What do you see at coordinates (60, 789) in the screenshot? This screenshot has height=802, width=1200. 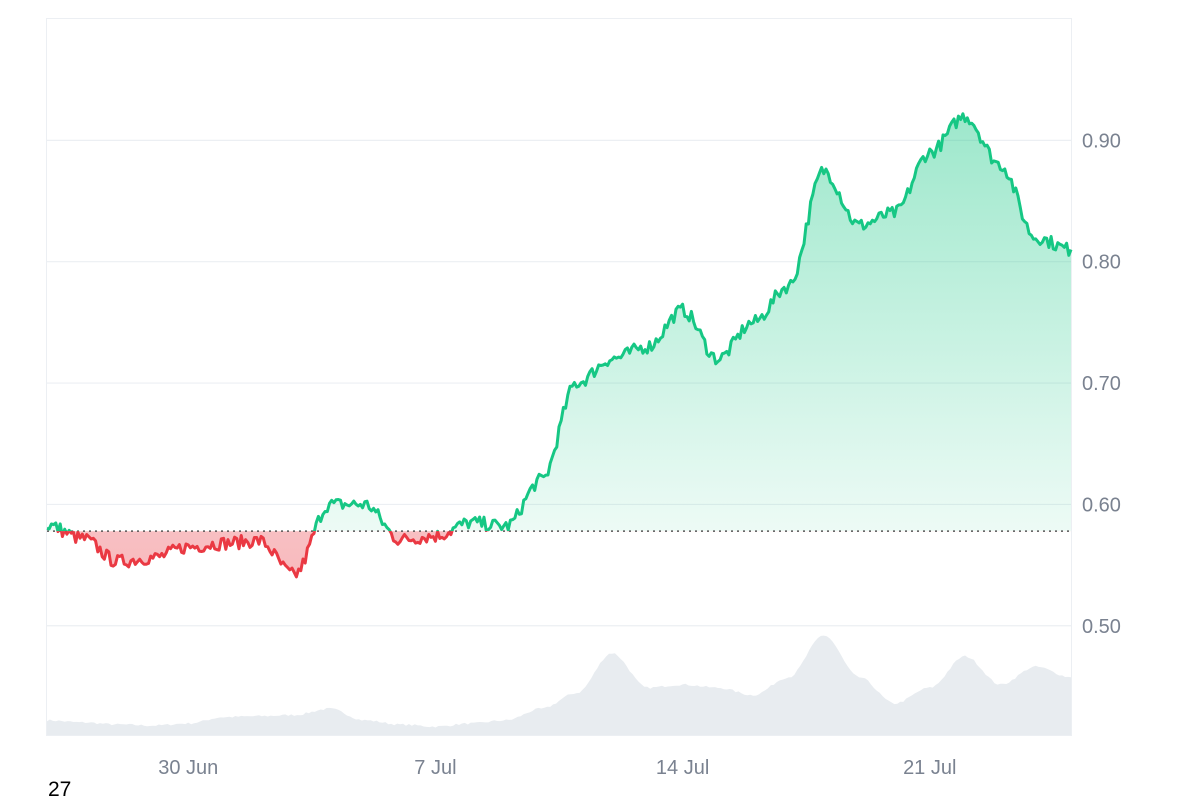 I see `footer-label: 27` at bounding box center [60, 789].